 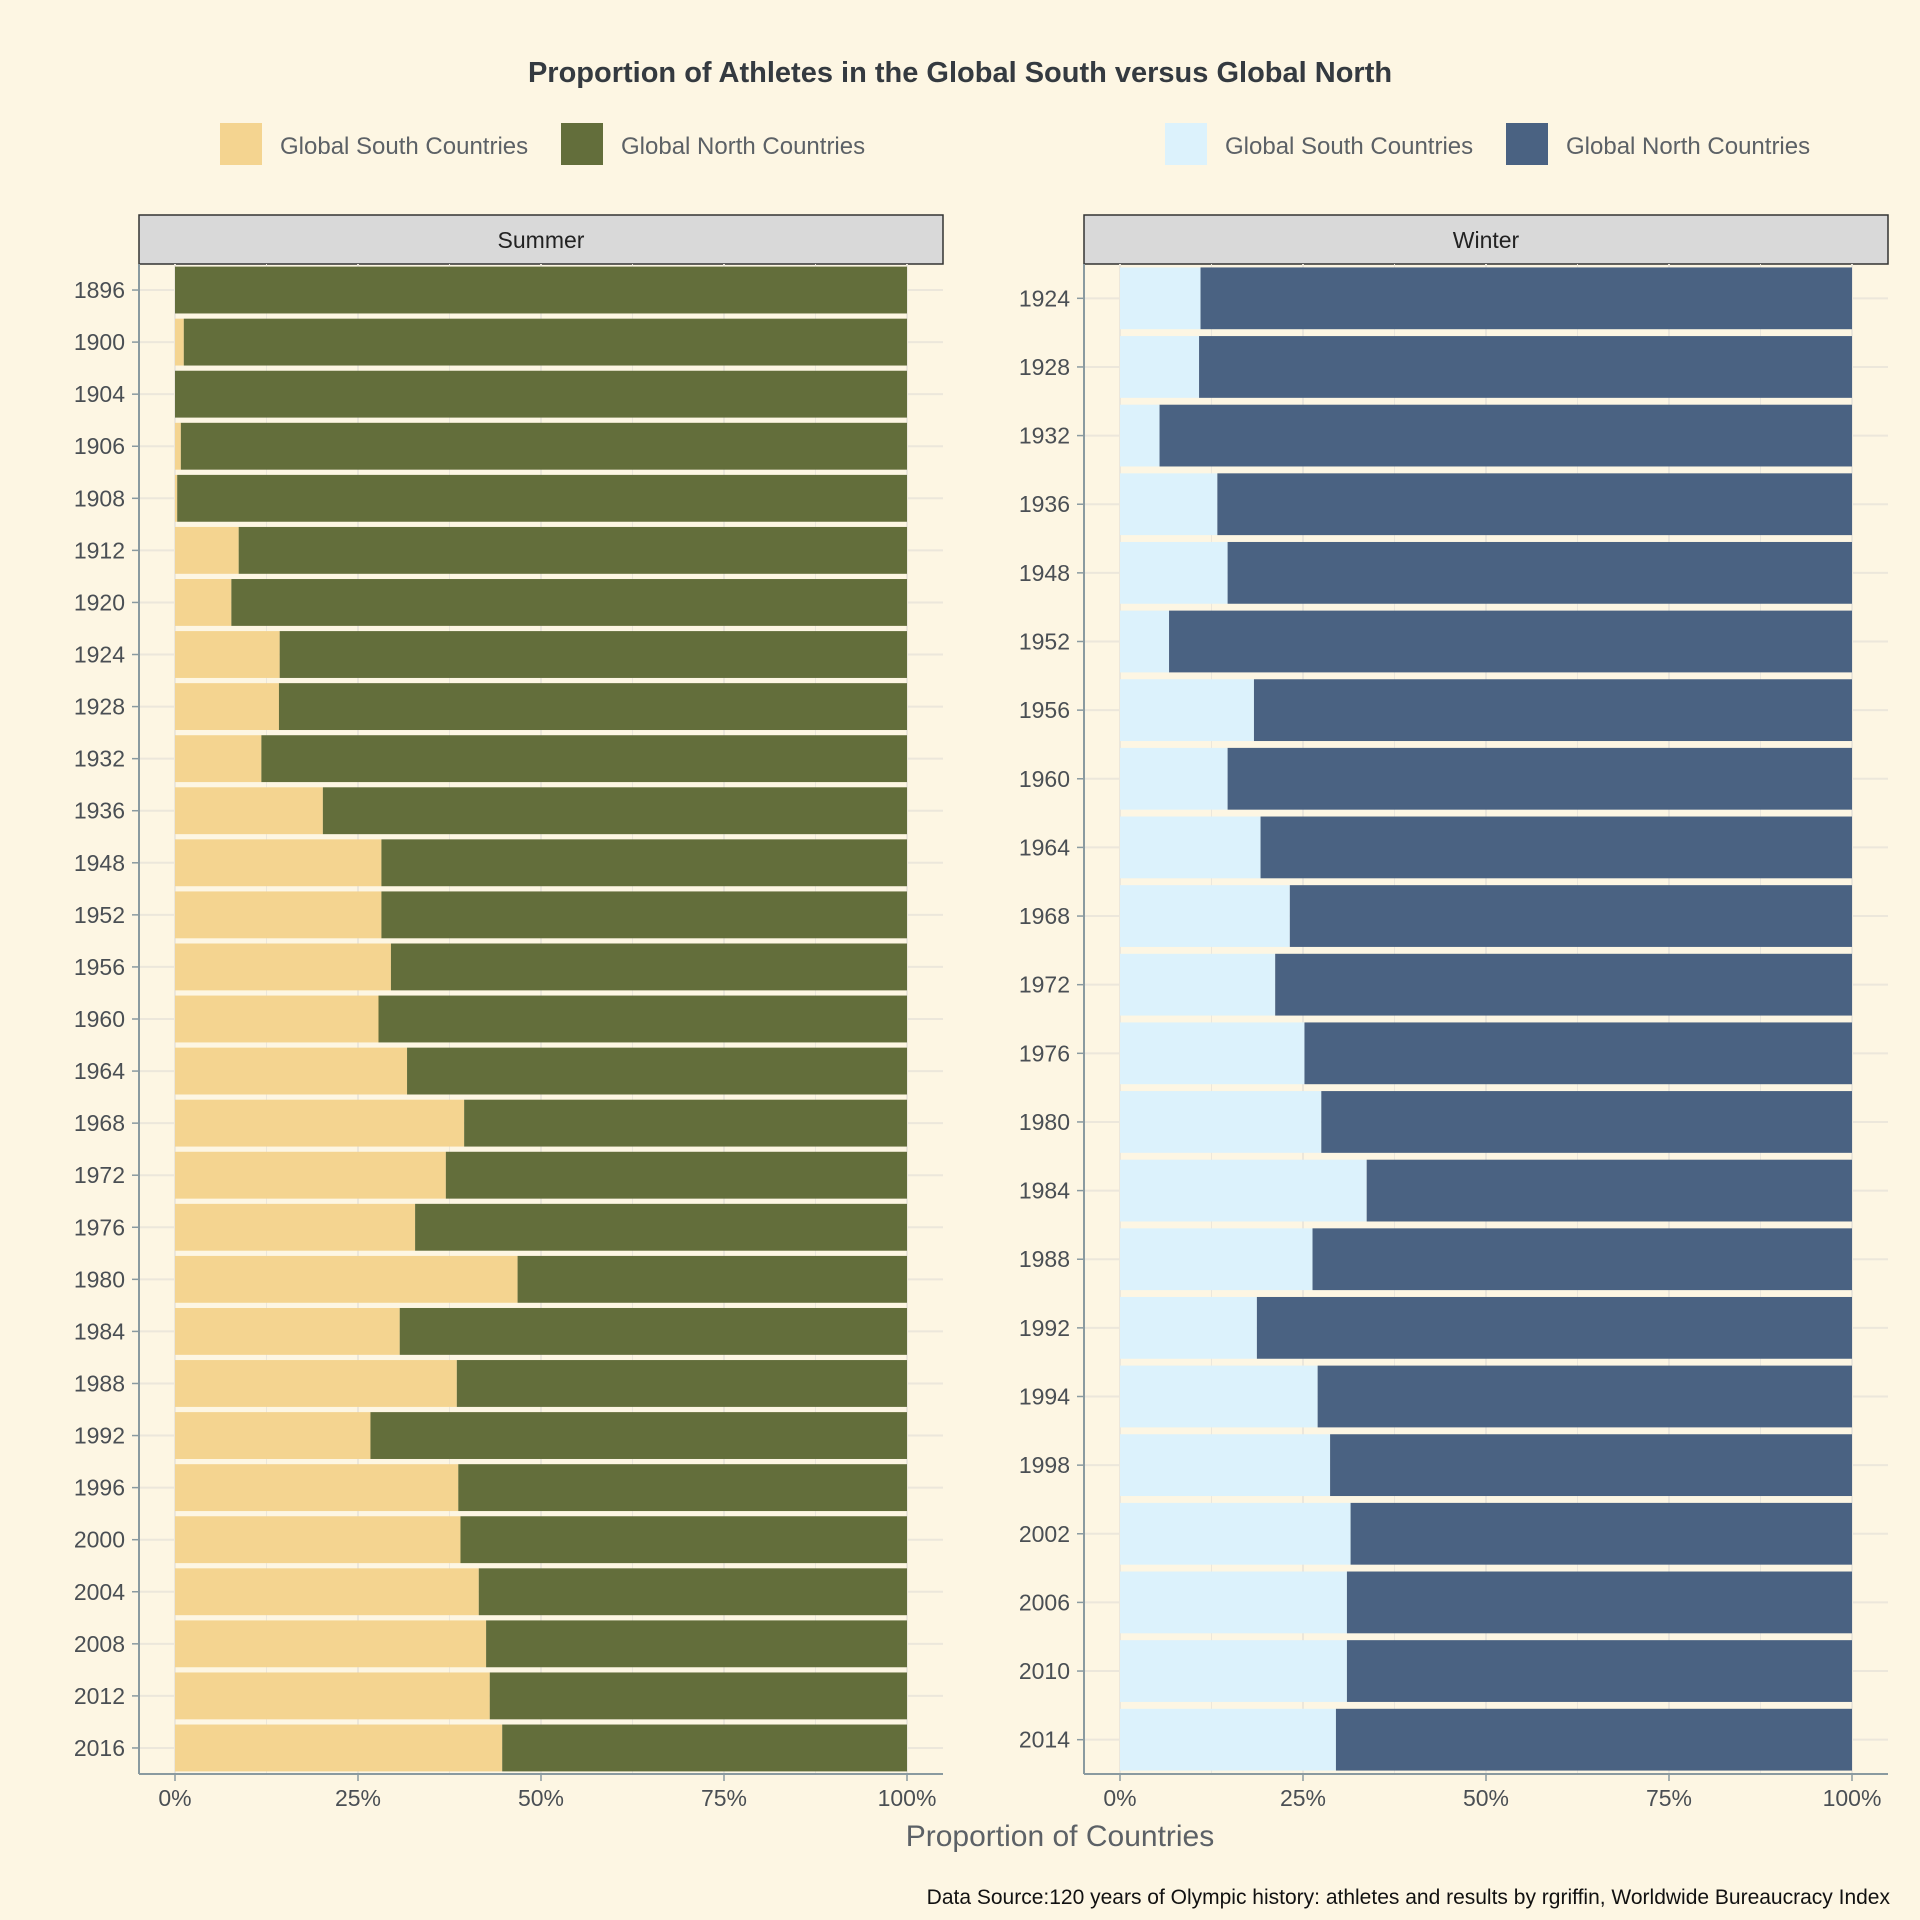 What do you see at coordinates (99, 602) in the screenshot?
I see `y-tick-label-summer-1920: 1920` at bounding box center [99, 602].